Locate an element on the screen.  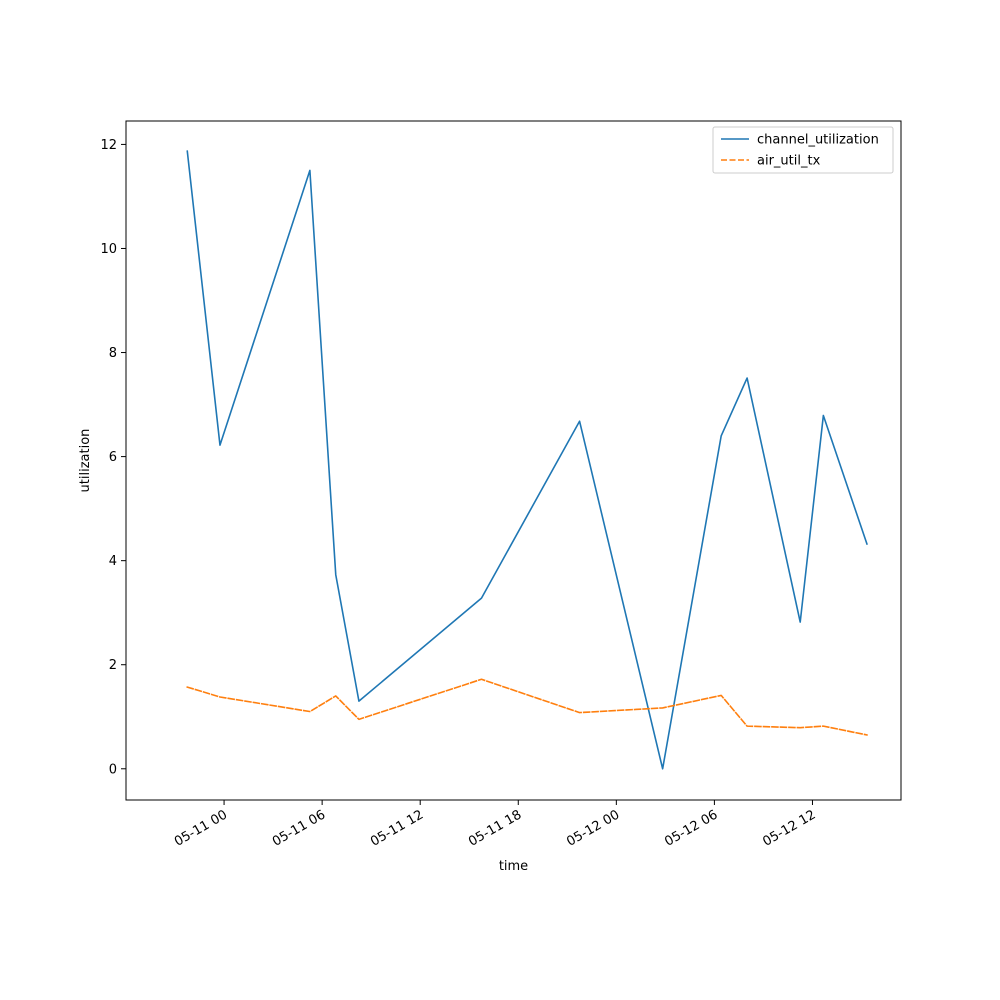
x-axis-label: time is located at coordinates (513, 866).